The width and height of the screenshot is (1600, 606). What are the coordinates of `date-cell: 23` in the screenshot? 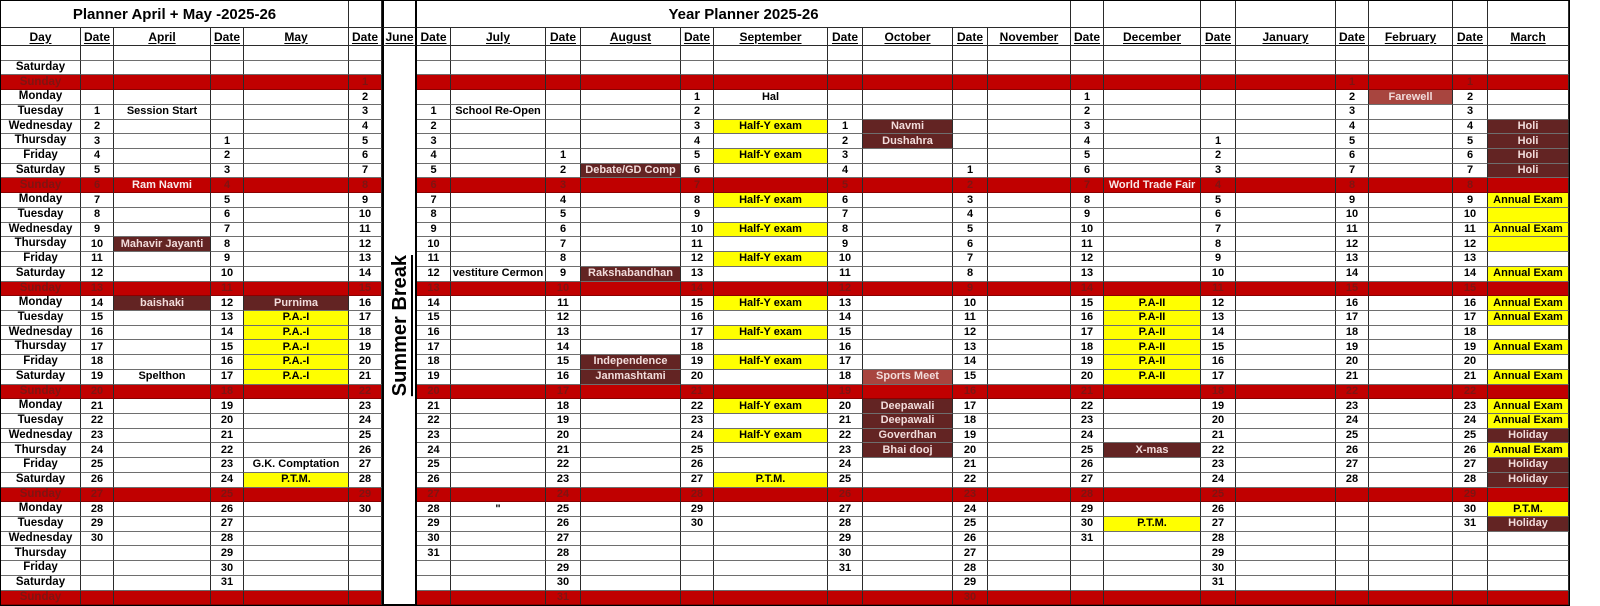 It's located at (563, 480).